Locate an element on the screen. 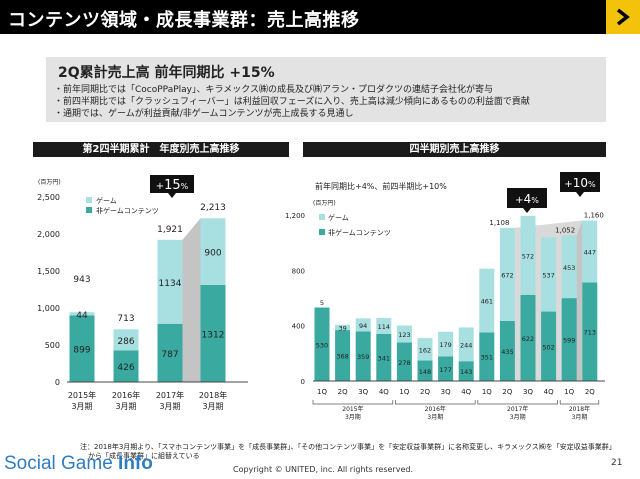  x-tick-label: 2017年 is located at coordinates (170, 395).